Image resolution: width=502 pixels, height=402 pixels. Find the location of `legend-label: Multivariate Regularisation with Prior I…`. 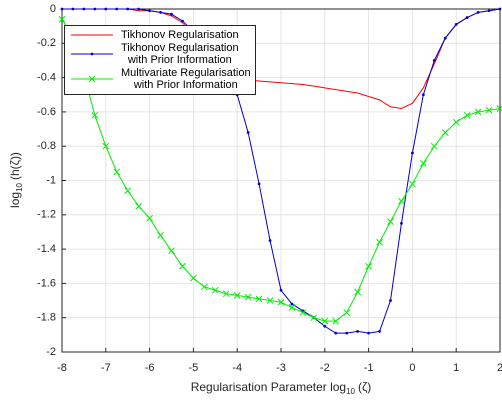

legend-label: Multivariate Regularisation with Prior I… is located at coordinates (186, 79).